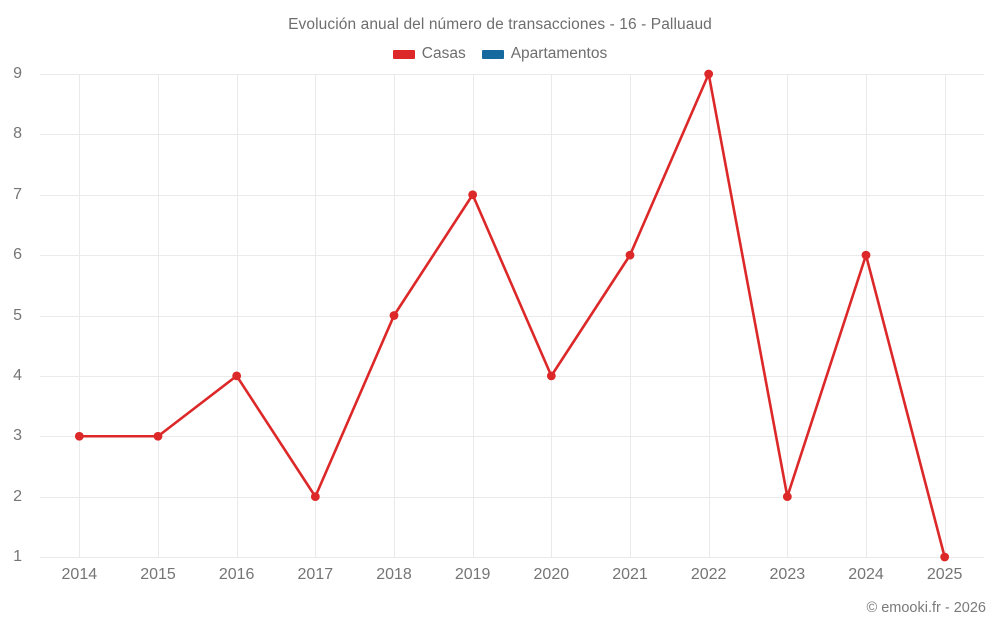  What do you see at coordinates (17, 73) in the screenshot?
I see `y-axis-tick-label: 9` at bounding box center [17, 73].